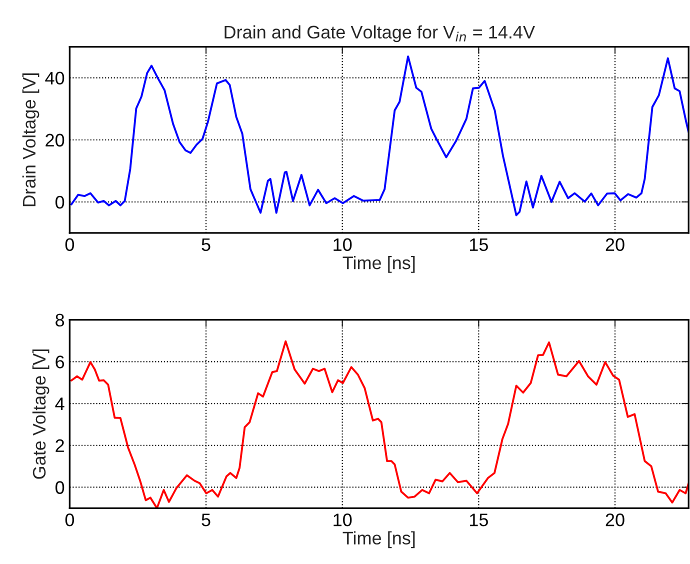 This screenshot has height=564, width=690. What do you see at coordinates (379, 33) in the screenshot?
I see `chart-title: Drain and Gate Voltage for V$_{in}$ = 14.4V` at bounding box center [379, 33].